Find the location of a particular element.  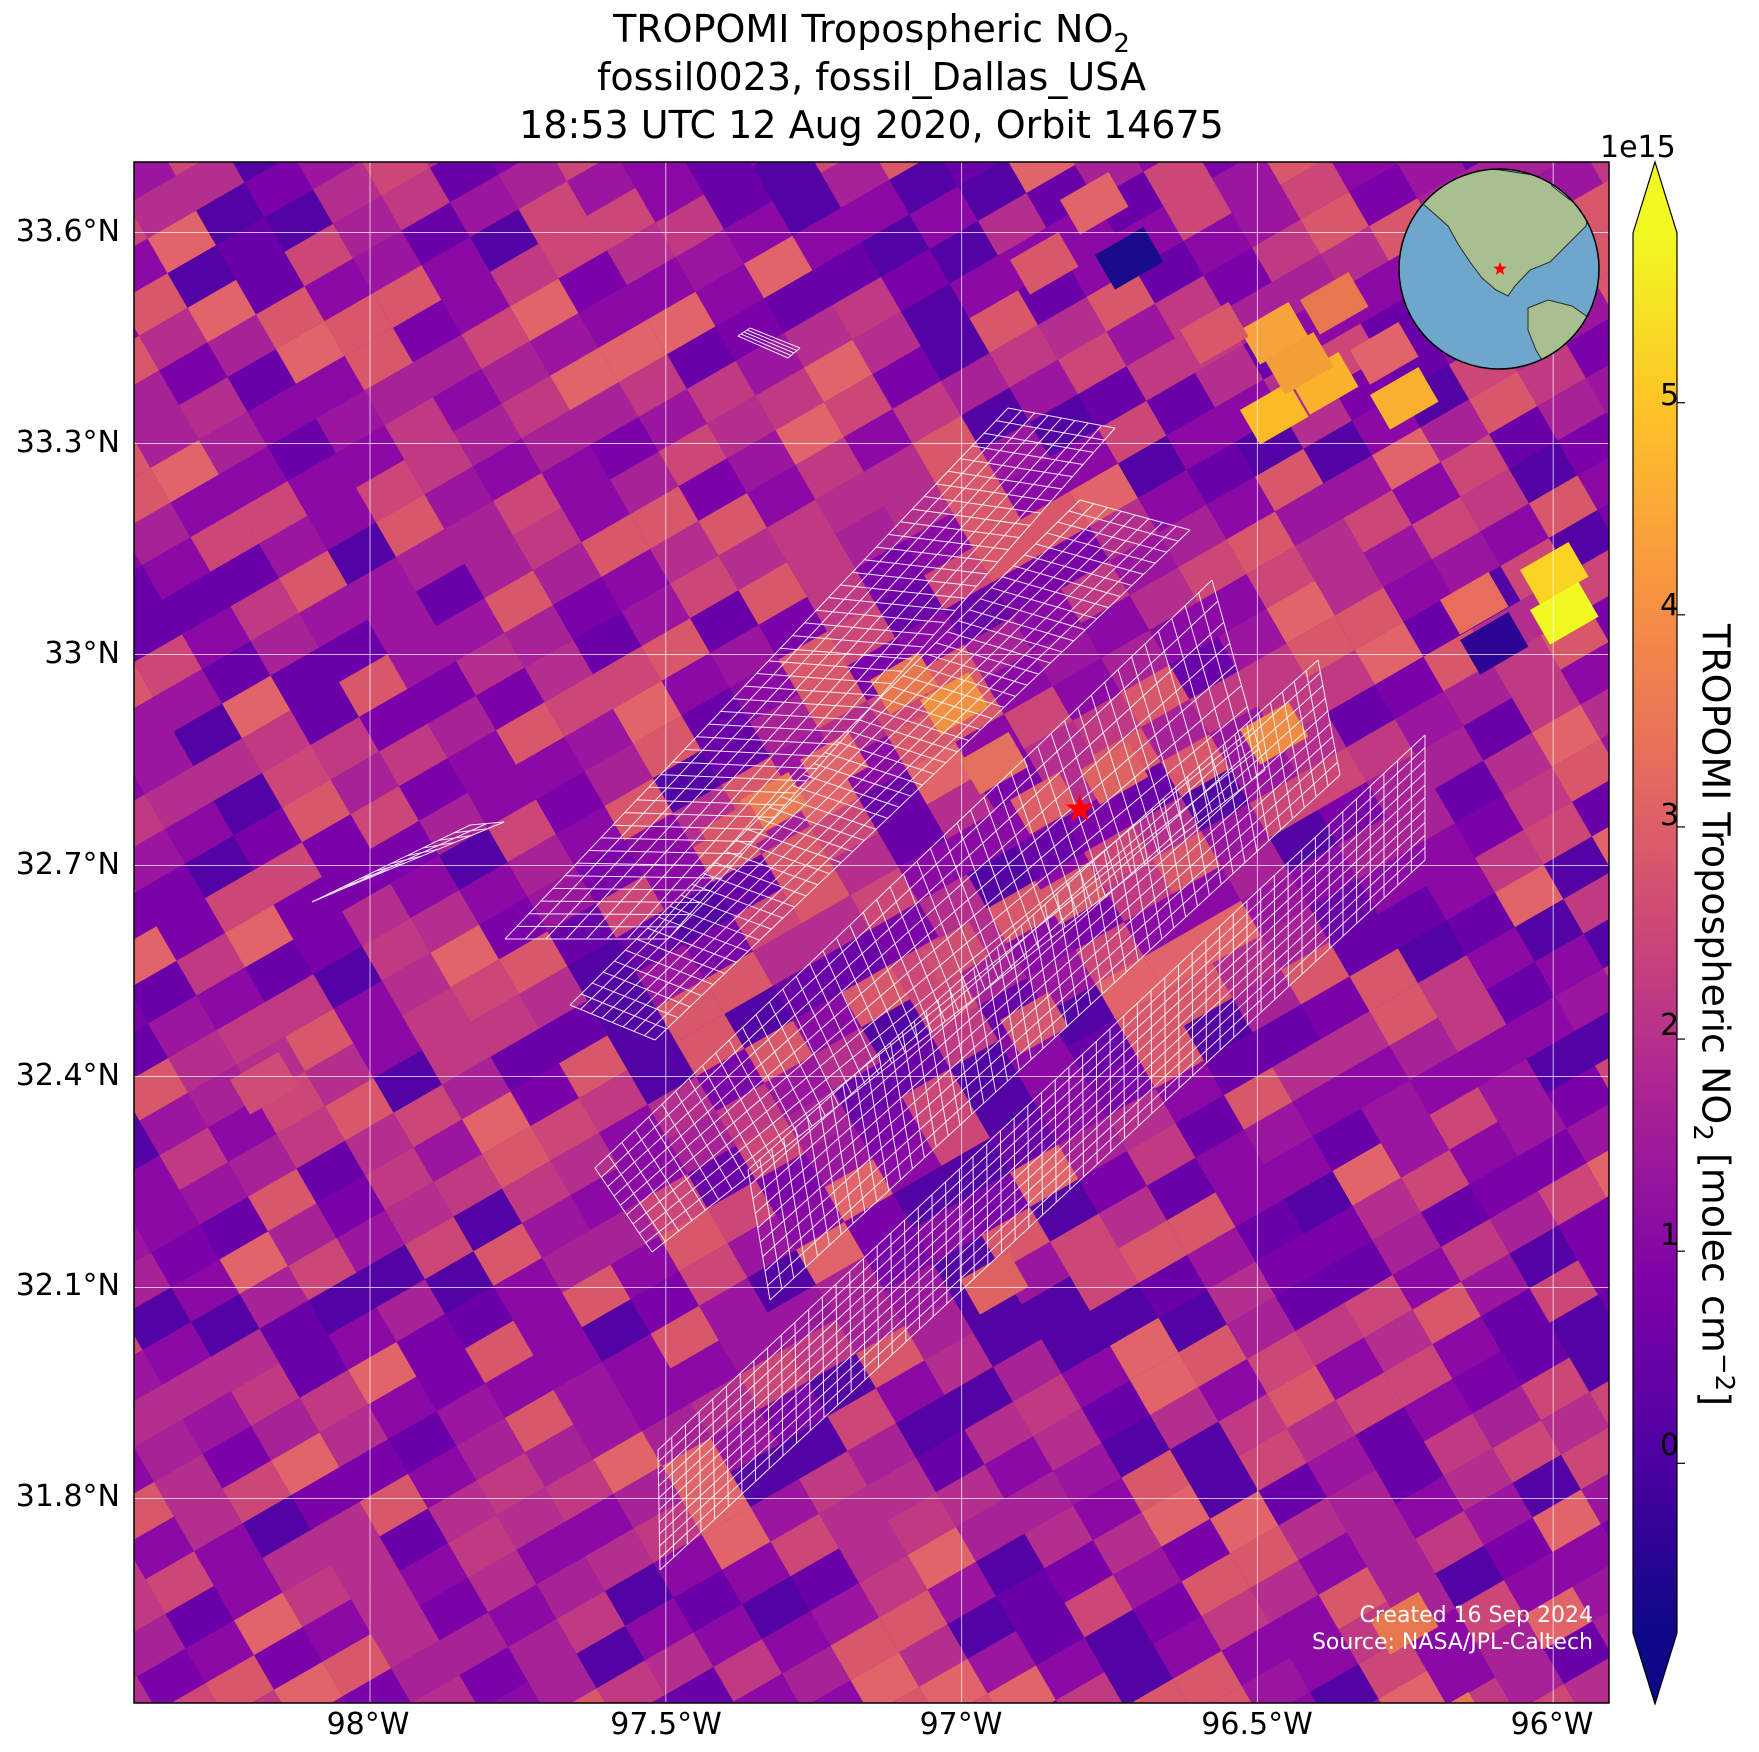

colorbar-extend-top is located at coordinates (1655, 197).